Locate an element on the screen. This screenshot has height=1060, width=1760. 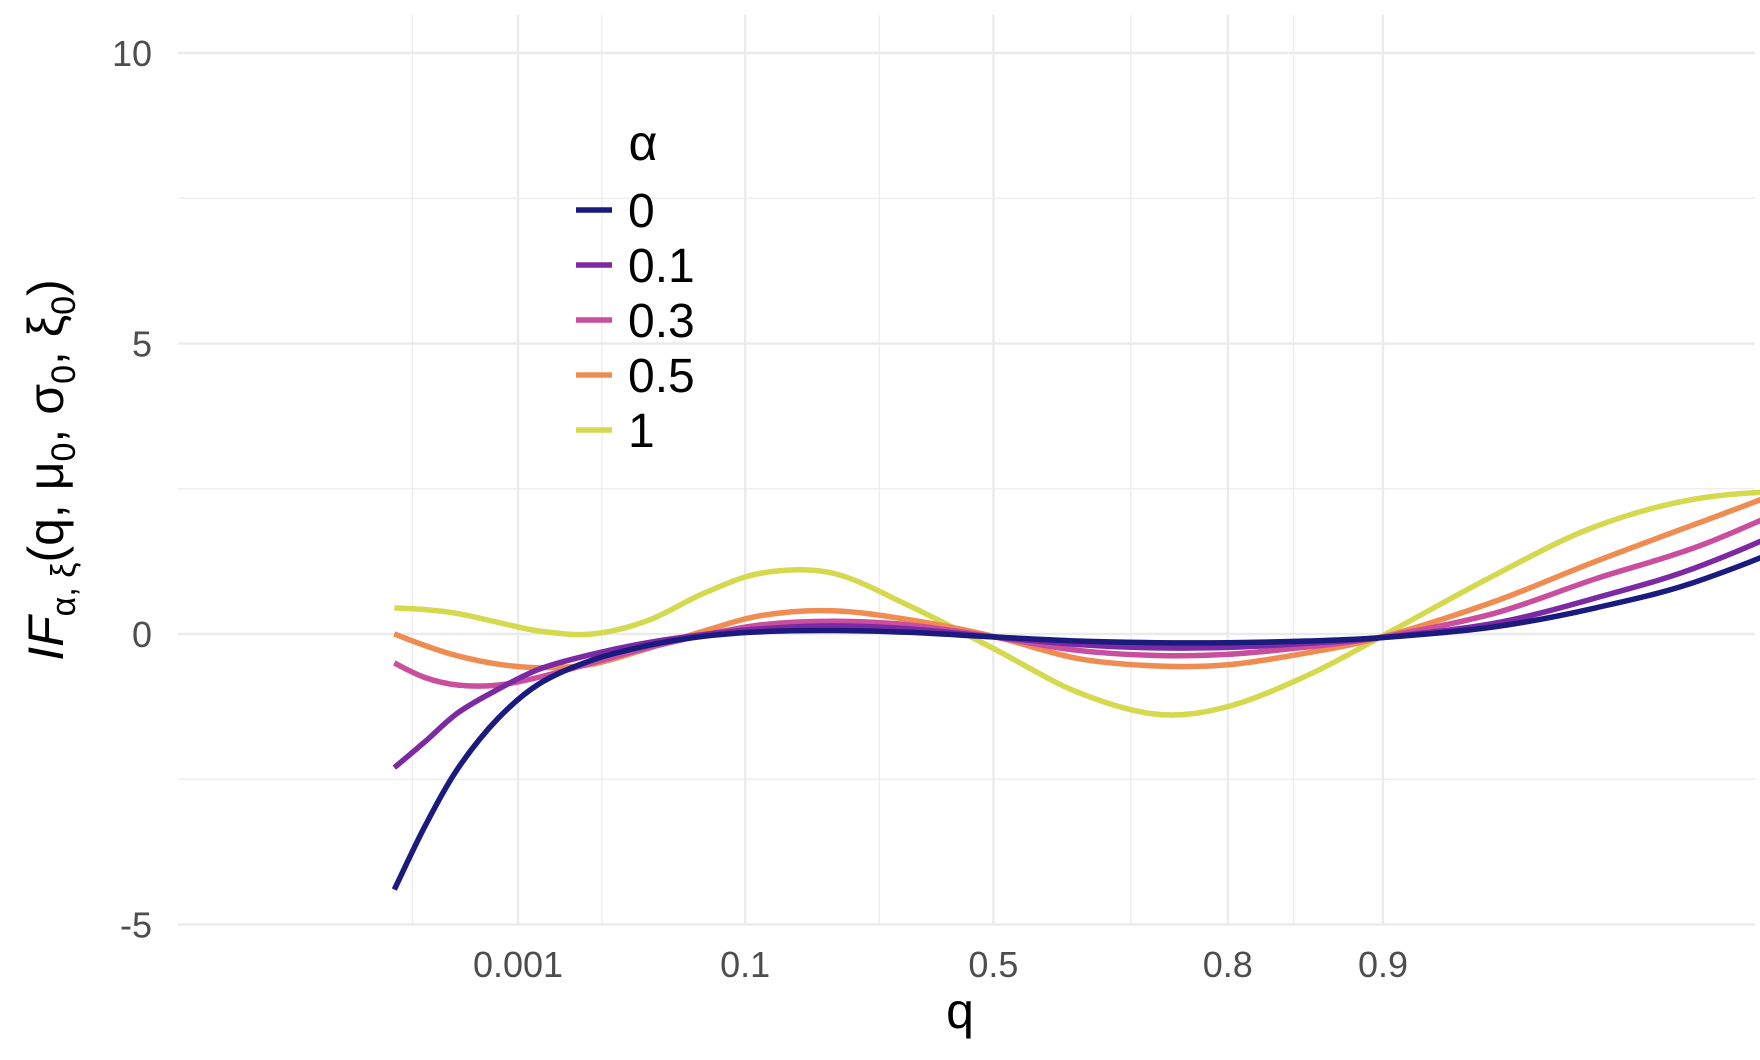
y-axis-title-sigma: , σ is located at coordinates (46, 413).